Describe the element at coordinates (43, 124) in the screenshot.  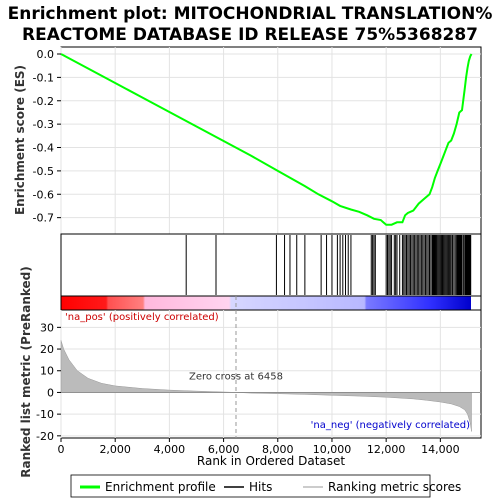
I see `es-tick-label: -0.3` at that location.